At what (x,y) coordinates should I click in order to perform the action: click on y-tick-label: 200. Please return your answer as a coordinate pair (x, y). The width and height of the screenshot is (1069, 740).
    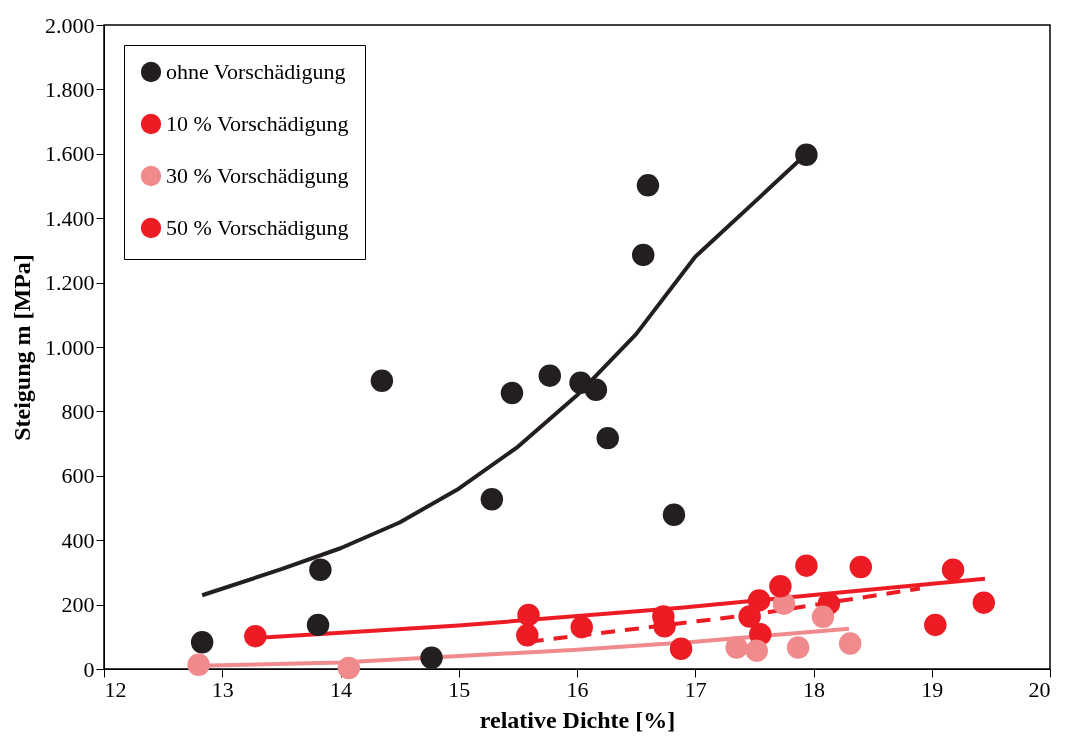
    Looking at the image, I should click on (78, 605).